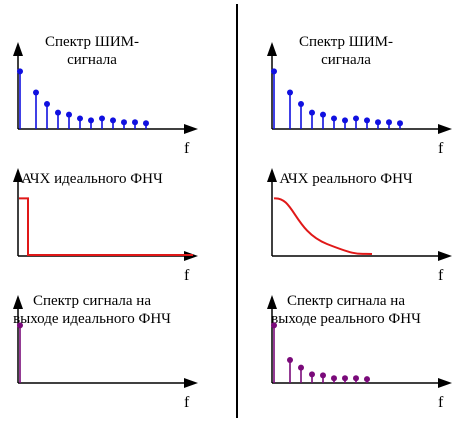  What do you see at coordinates (105, 95) in the screenshot?
I see `panel-c1-r1: f Спектр ШИМ-сигнала` at bounding box center [105, 95].